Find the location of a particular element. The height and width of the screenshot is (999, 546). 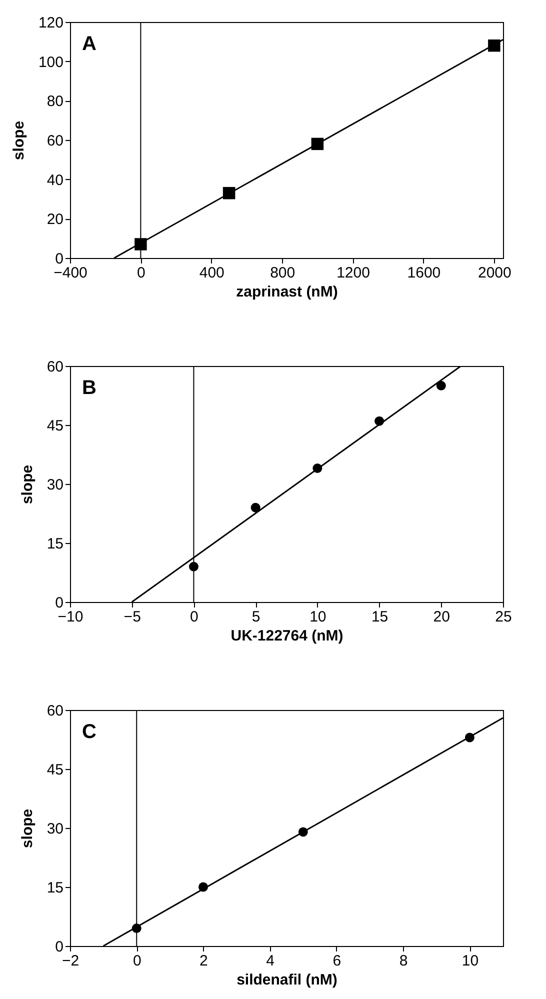

x-tick-label: 5 is located at coordinates (256, 617).